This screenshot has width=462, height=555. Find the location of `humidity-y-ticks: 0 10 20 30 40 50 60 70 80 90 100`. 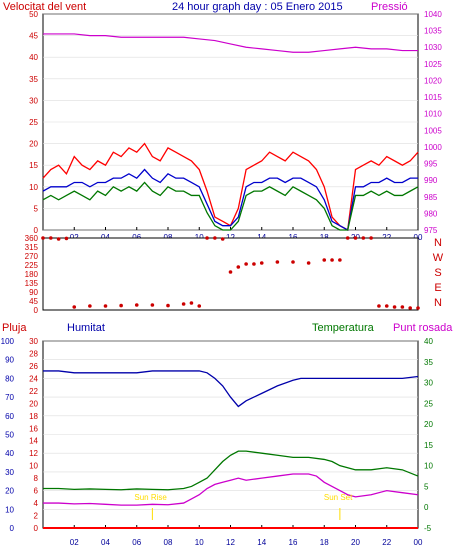

humidity-y-ticks: 0 10 20 30 40 50 60 70 80 90 100 is located at coordinates (8, 435).